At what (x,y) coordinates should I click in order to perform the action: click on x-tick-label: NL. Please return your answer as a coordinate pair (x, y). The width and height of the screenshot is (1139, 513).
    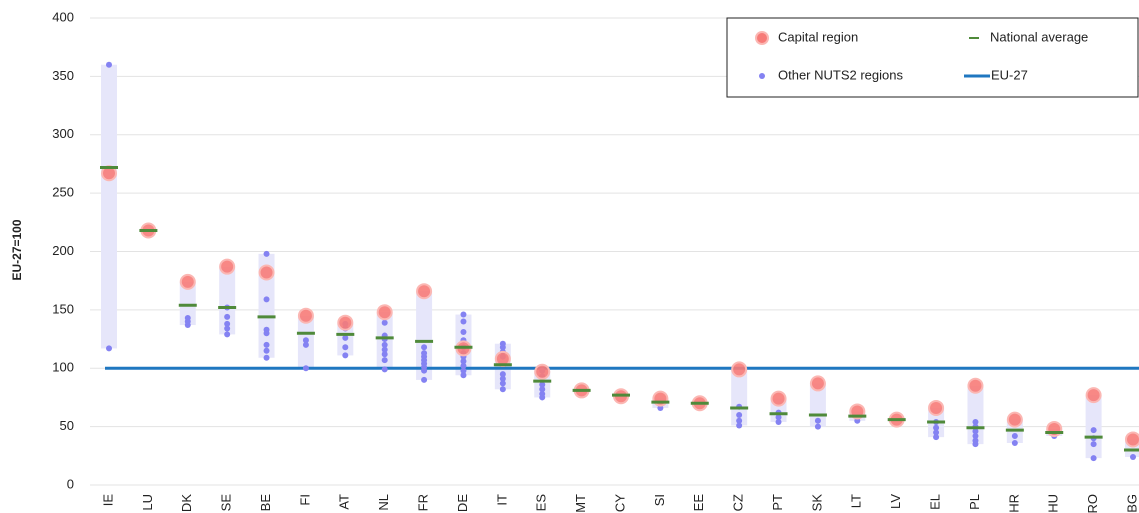
    Looking at the image, I should click on (383, 502).